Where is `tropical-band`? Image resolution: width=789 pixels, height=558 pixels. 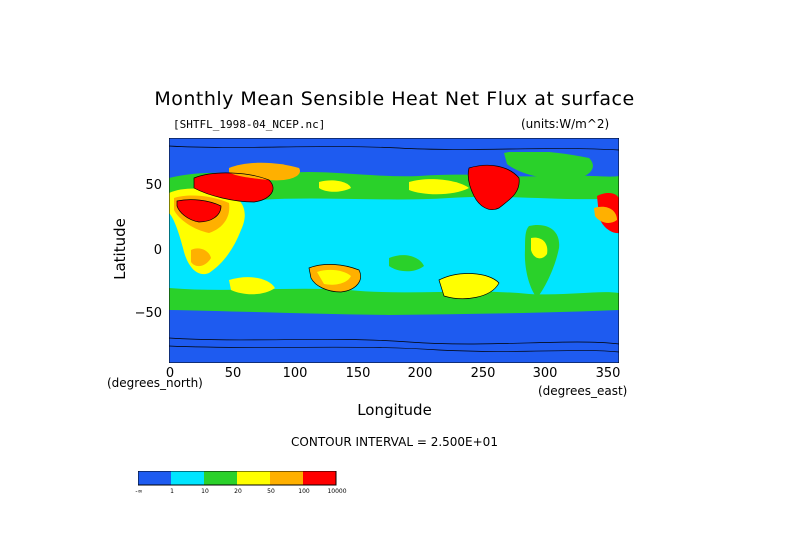 tropical-band is located at coordinates (394, 250).